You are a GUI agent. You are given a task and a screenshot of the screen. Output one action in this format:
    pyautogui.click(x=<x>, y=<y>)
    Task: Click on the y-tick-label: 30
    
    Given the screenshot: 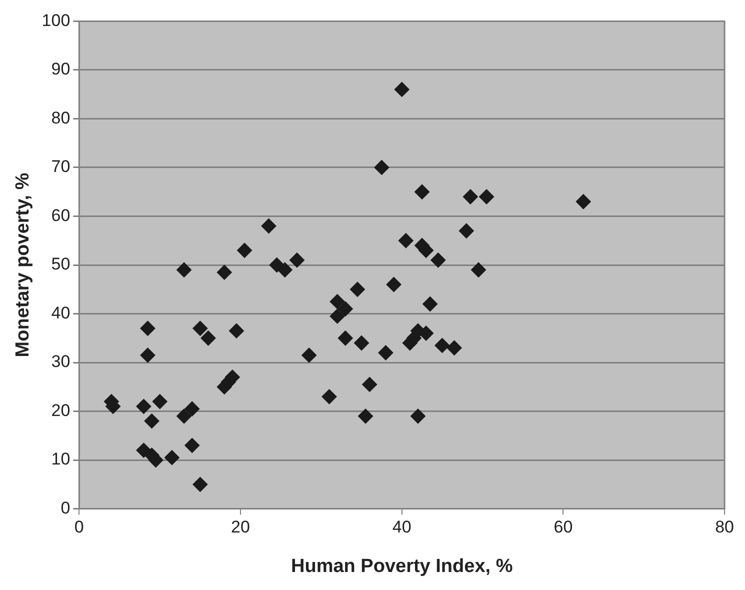 What is the action you would take?
    pyautogui.click(x=60, y=362)
    